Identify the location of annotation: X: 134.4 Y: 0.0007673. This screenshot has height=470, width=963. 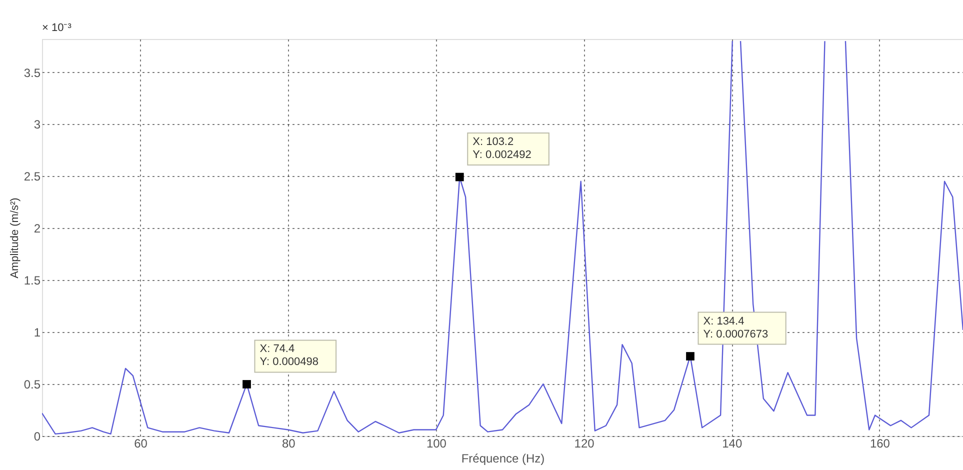
(735, 327).